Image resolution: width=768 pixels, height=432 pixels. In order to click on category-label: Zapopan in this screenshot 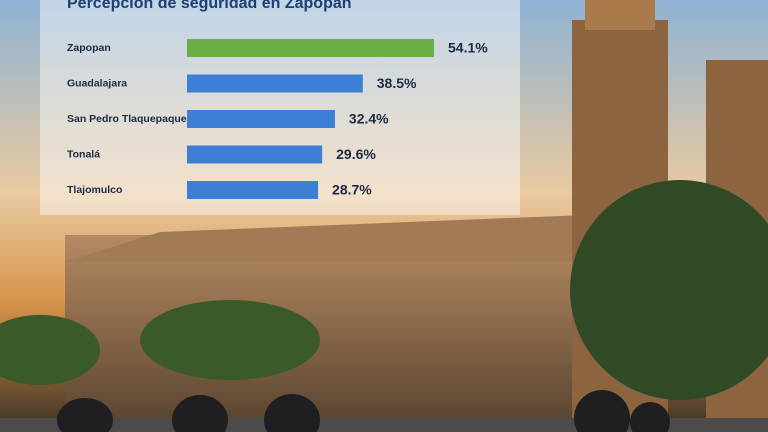, I will do `click(89, 48)`.